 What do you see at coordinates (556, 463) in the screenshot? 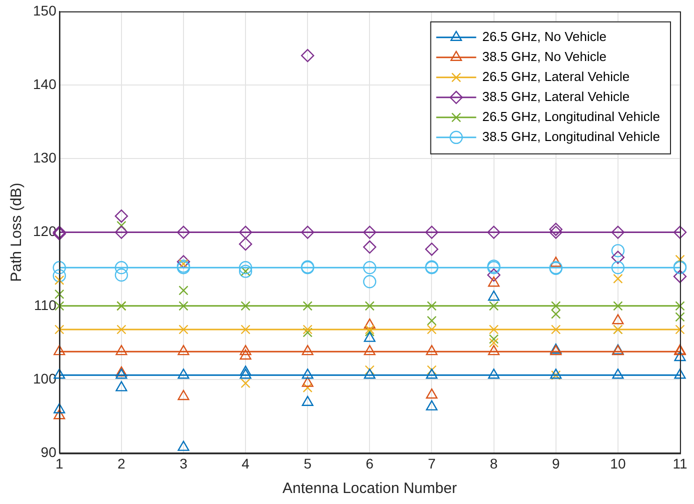
I see `x-tick-label: 9` at bounding box center [556, 463].